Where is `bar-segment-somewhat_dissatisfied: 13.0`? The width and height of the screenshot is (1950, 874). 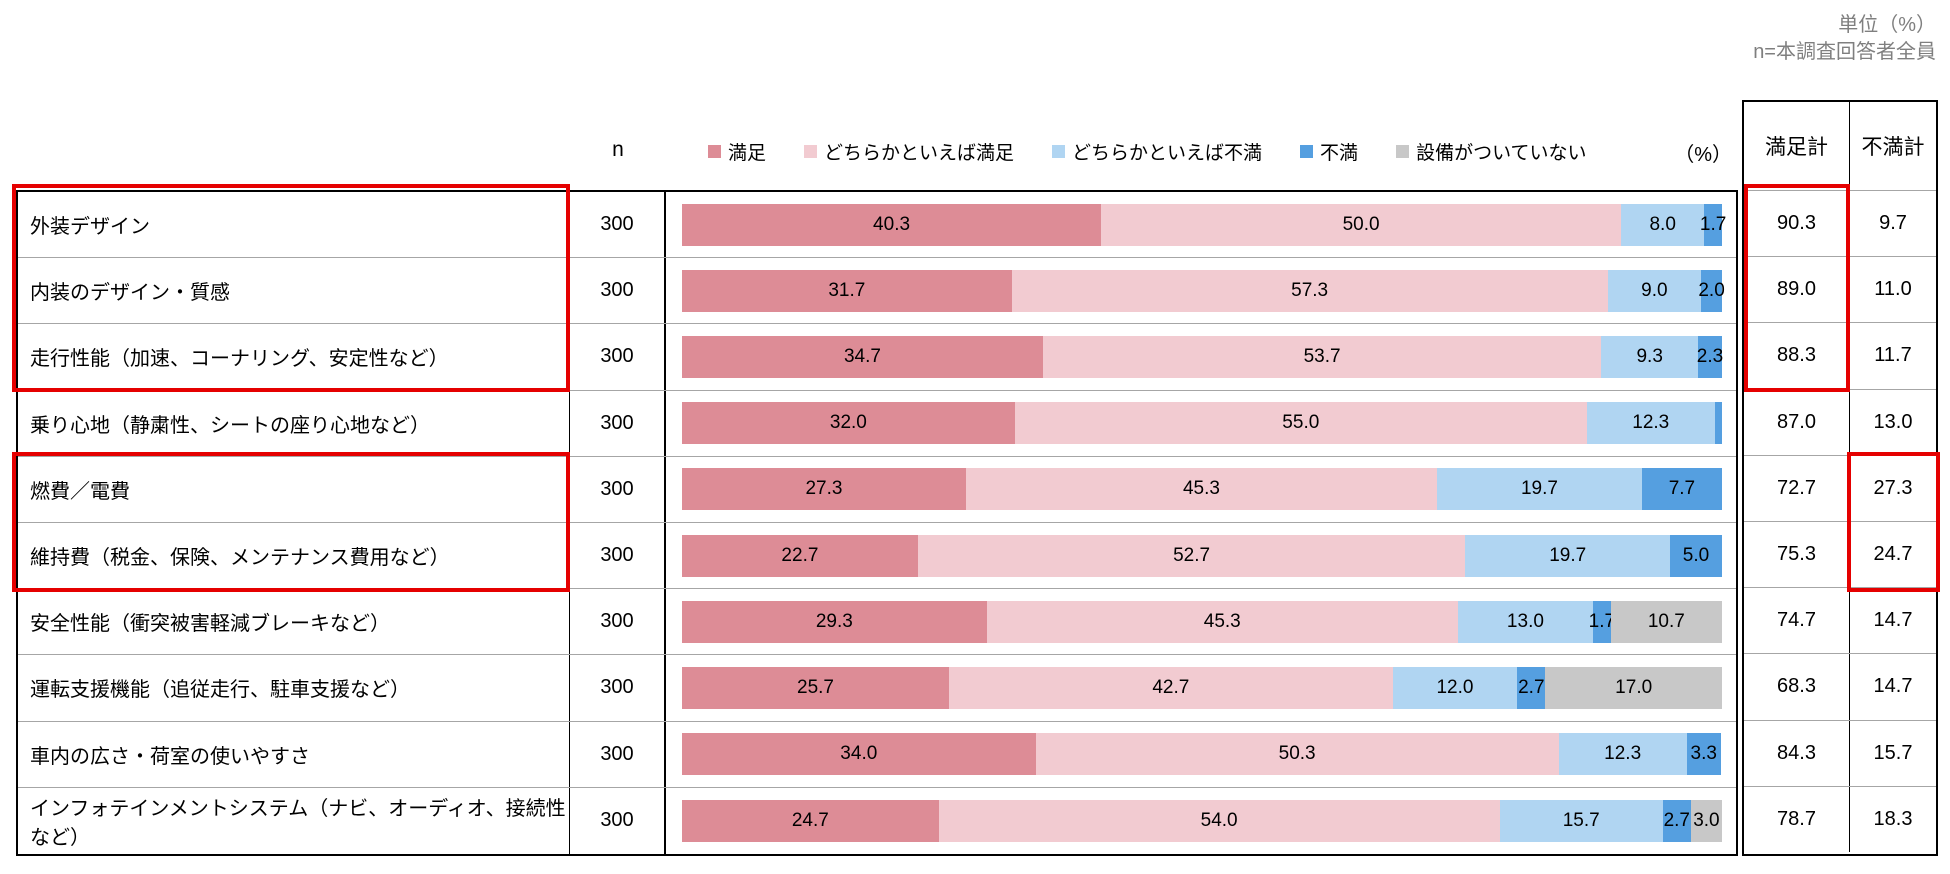
bar-segment-somewhat_dissatisfied: 13.0 is located at coordinates (1525, 621).